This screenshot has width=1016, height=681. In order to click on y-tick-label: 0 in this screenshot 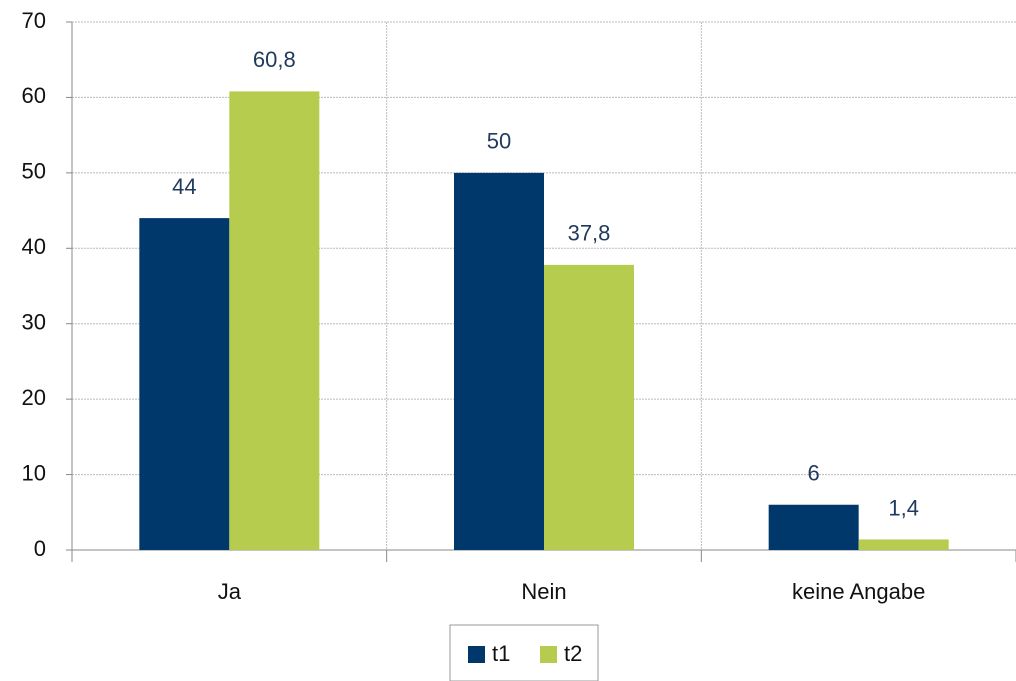, I will do `click(40, 548)`.